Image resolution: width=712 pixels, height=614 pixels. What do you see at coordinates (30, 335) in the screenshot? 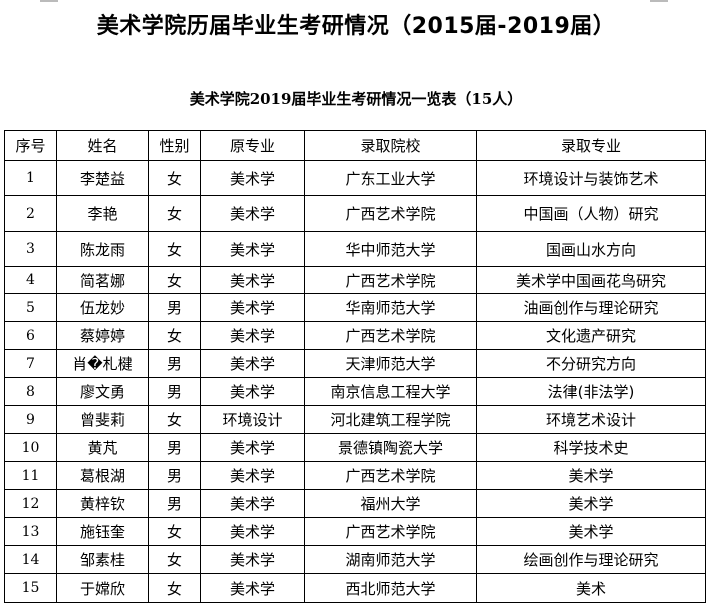
I see `index-cell: 6` at bounding box center [30, 335].